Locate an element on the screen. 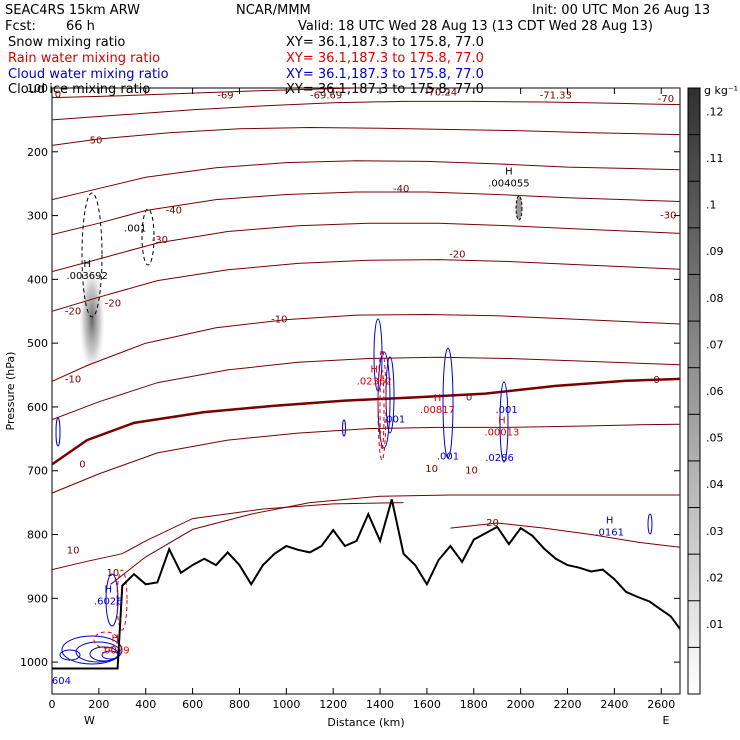 The width and height of the screenshot is (740, 740). temperature-label: -30 is located at coordinates (668, 216).